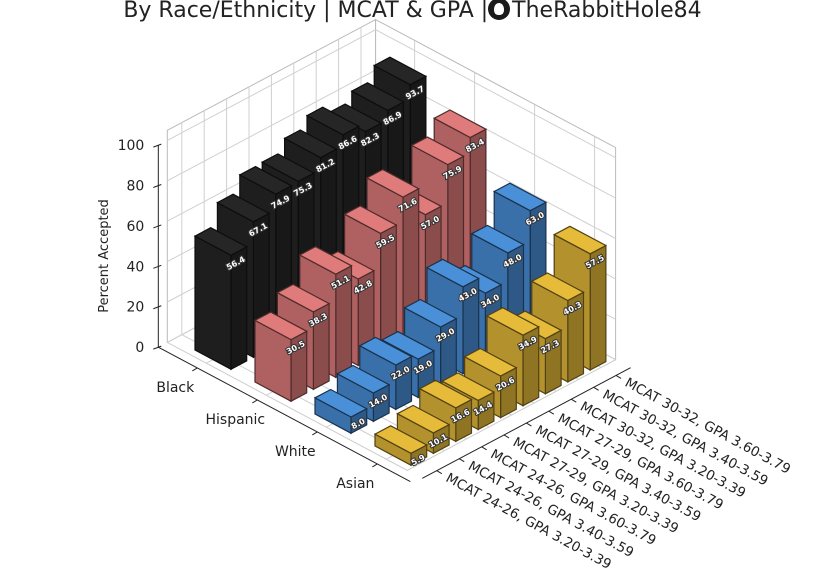 This screenshot has width=825, height=575. I want to click on bar-side-face, so click(213, 303).